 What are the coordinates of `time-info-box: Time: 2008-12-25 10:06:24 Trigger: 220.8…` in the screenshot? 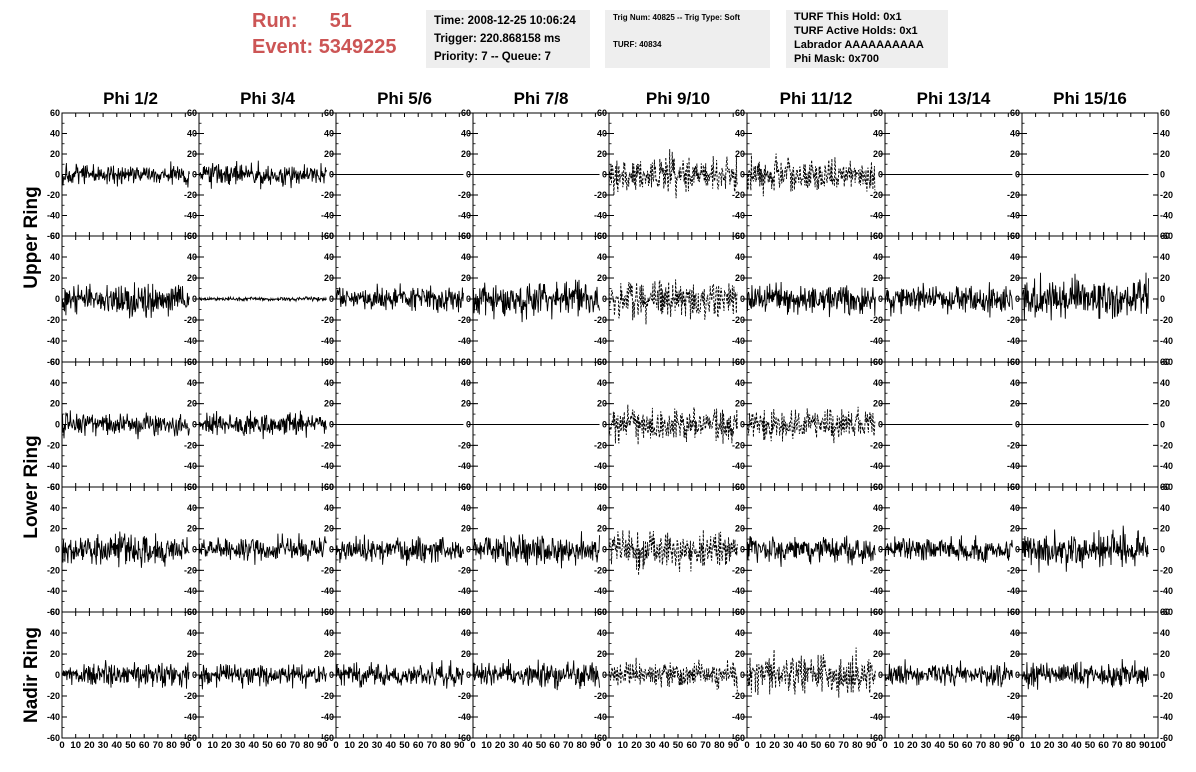 It's located at (508, 39).